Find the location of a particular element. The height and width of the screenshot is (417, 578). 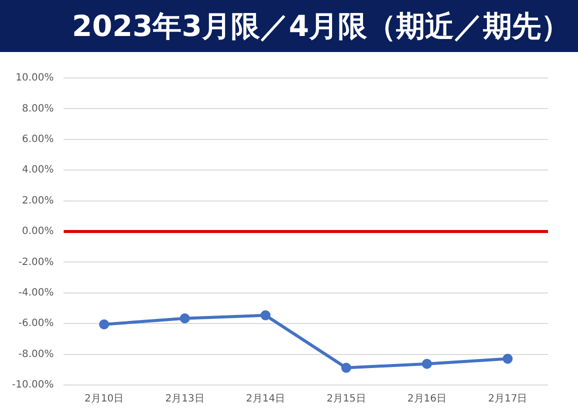

y-tick-label: -8.00% is located at coordinates (36, 354).